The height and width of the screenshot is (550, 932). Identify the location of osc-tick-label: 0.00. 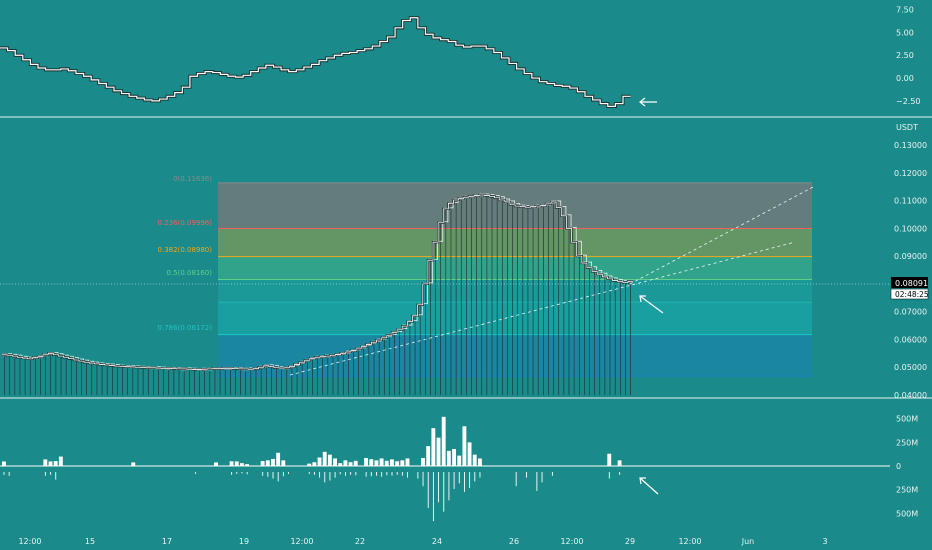
(905, 78).